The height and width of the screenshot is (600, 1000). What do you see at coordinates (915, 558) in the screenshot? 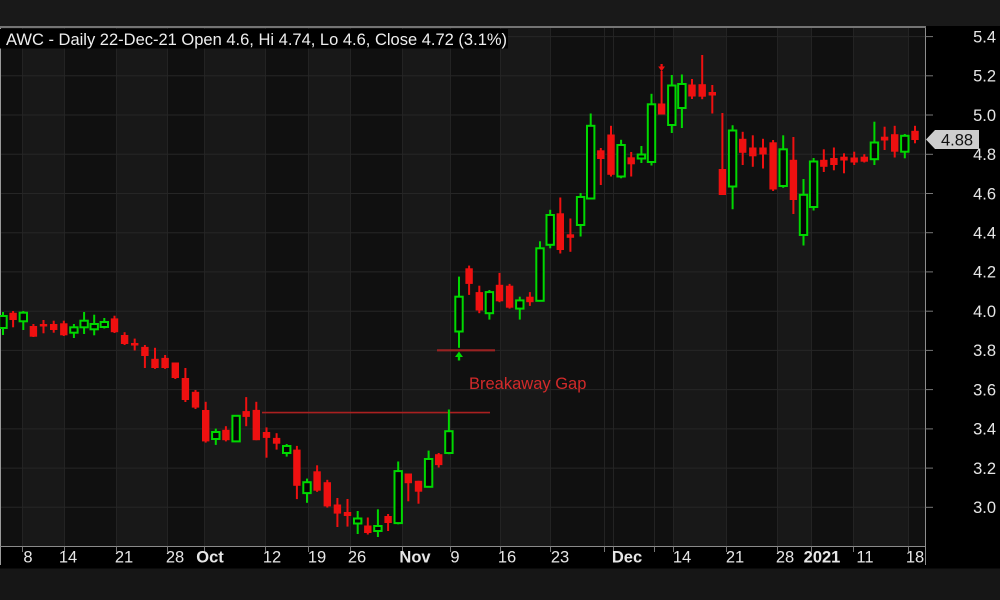
I see `svg-text: 18` at bounding box center [915, 558].